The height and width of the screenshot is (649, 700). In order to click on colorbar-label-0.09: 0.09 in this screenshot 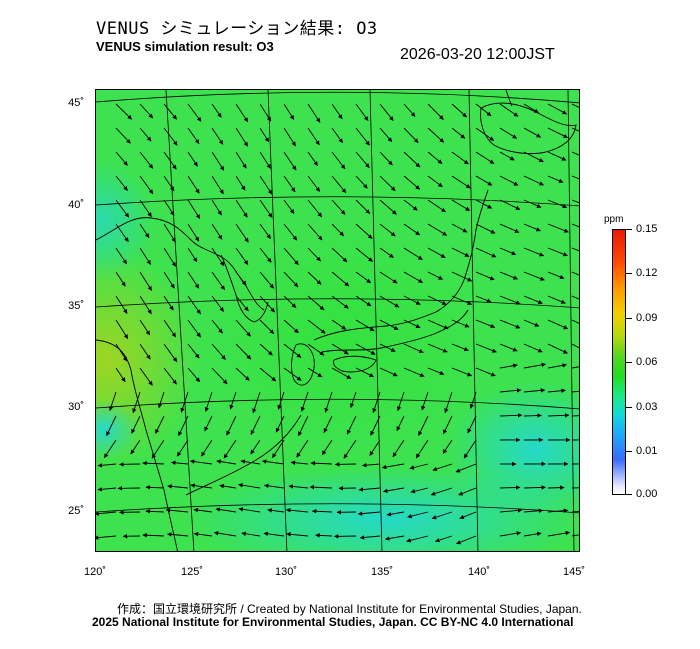, I will do `click(647, 318)`.